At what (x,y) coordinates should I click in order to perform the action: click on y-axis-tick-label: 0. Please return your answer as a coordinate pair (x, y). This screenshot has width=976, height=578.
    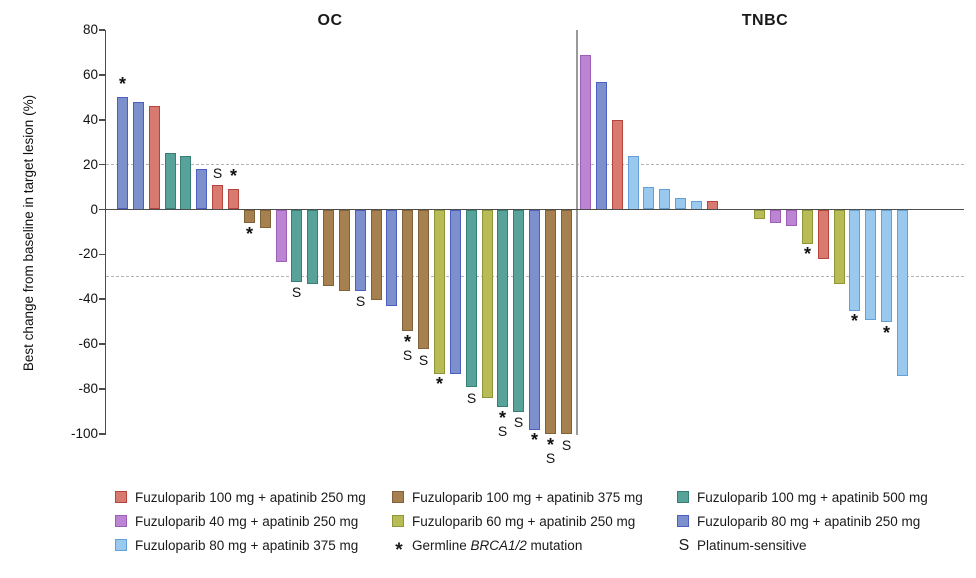
    Looking at the image, I should click on (94, 209).